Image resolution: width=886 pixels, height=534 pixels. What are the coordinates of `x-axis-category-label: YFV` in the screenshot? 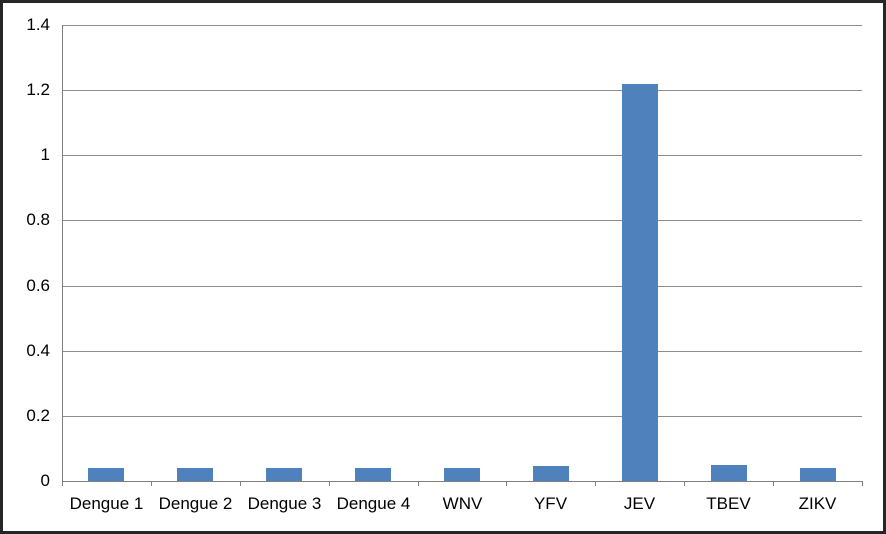 It's located at (550, 503).